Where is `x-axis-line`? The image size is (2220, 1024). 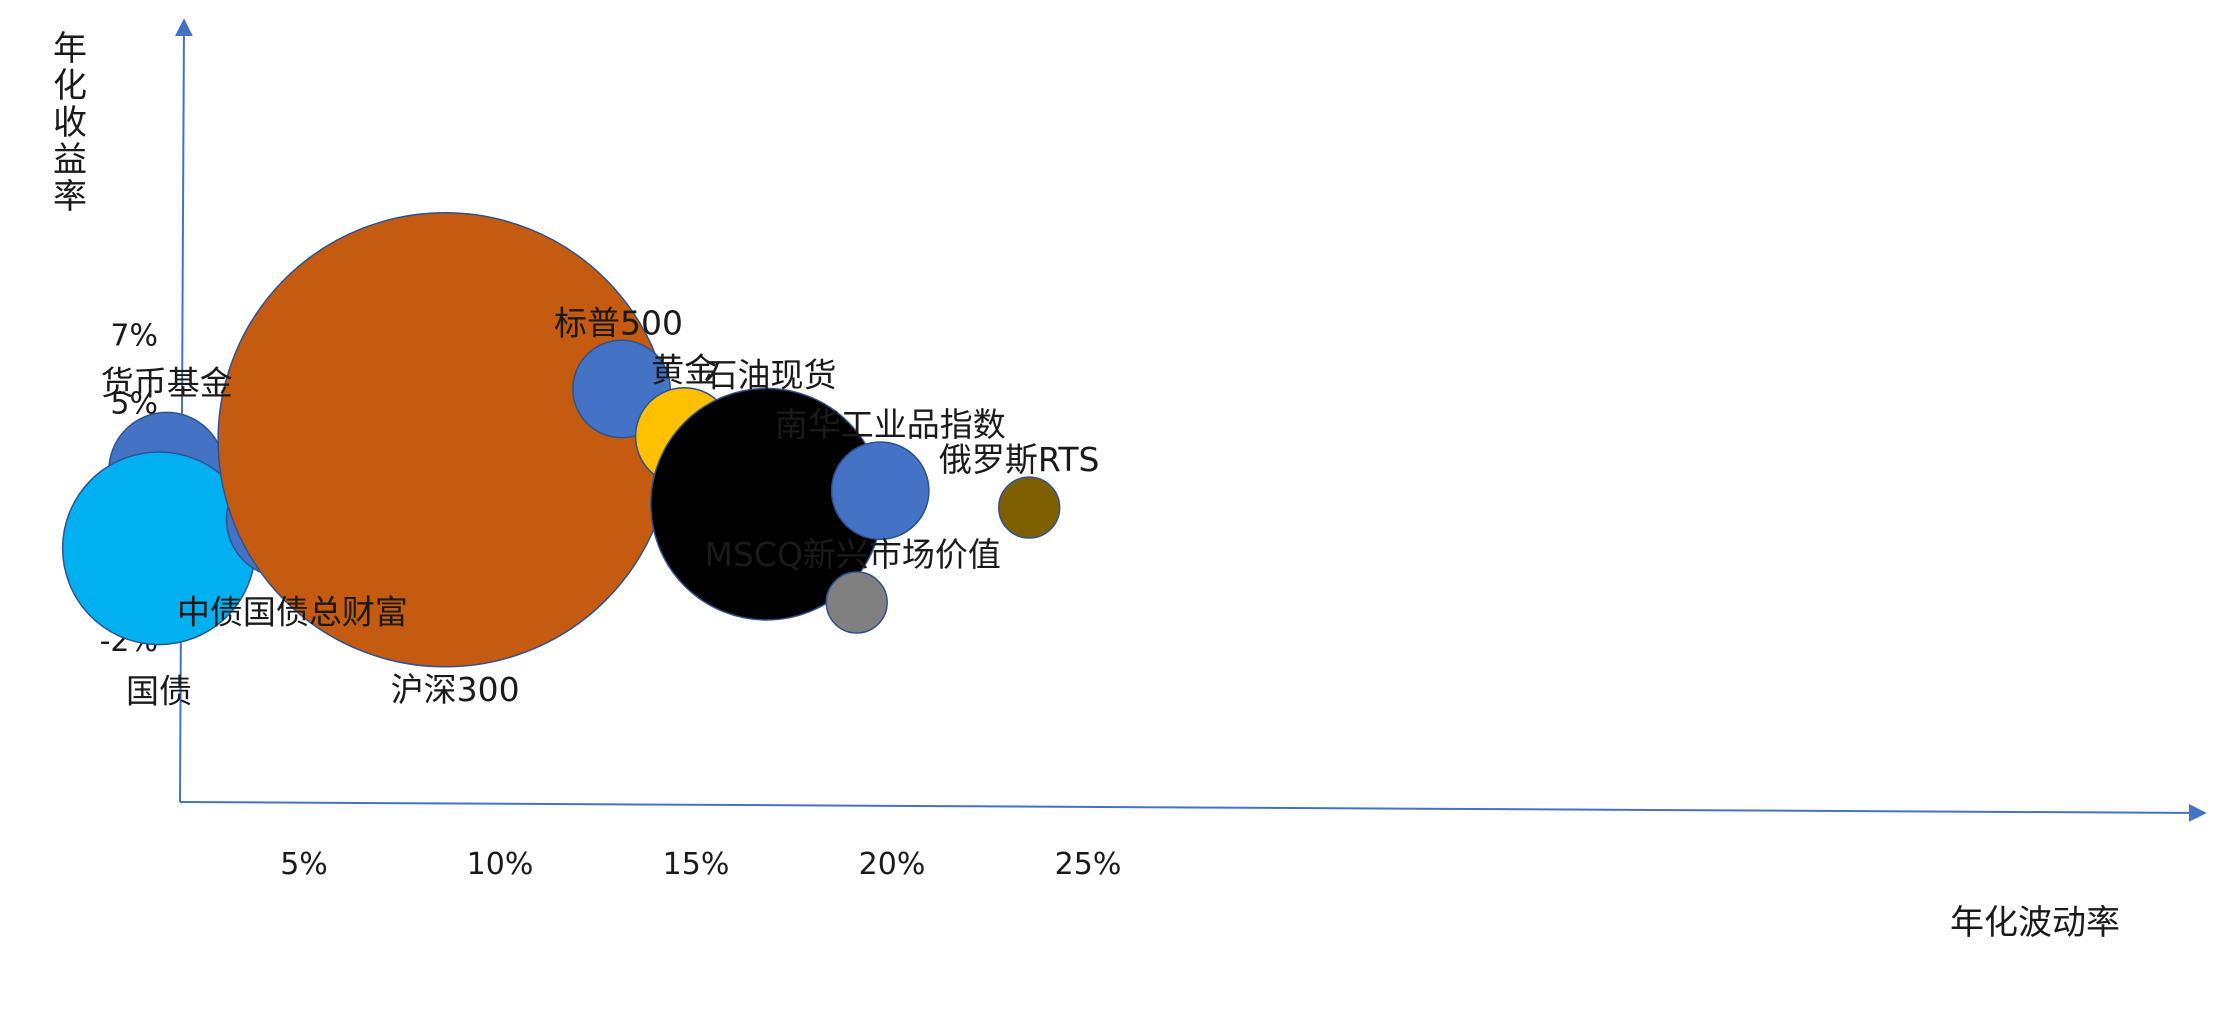 x-axis-line is located at coordinates (1193, 811).